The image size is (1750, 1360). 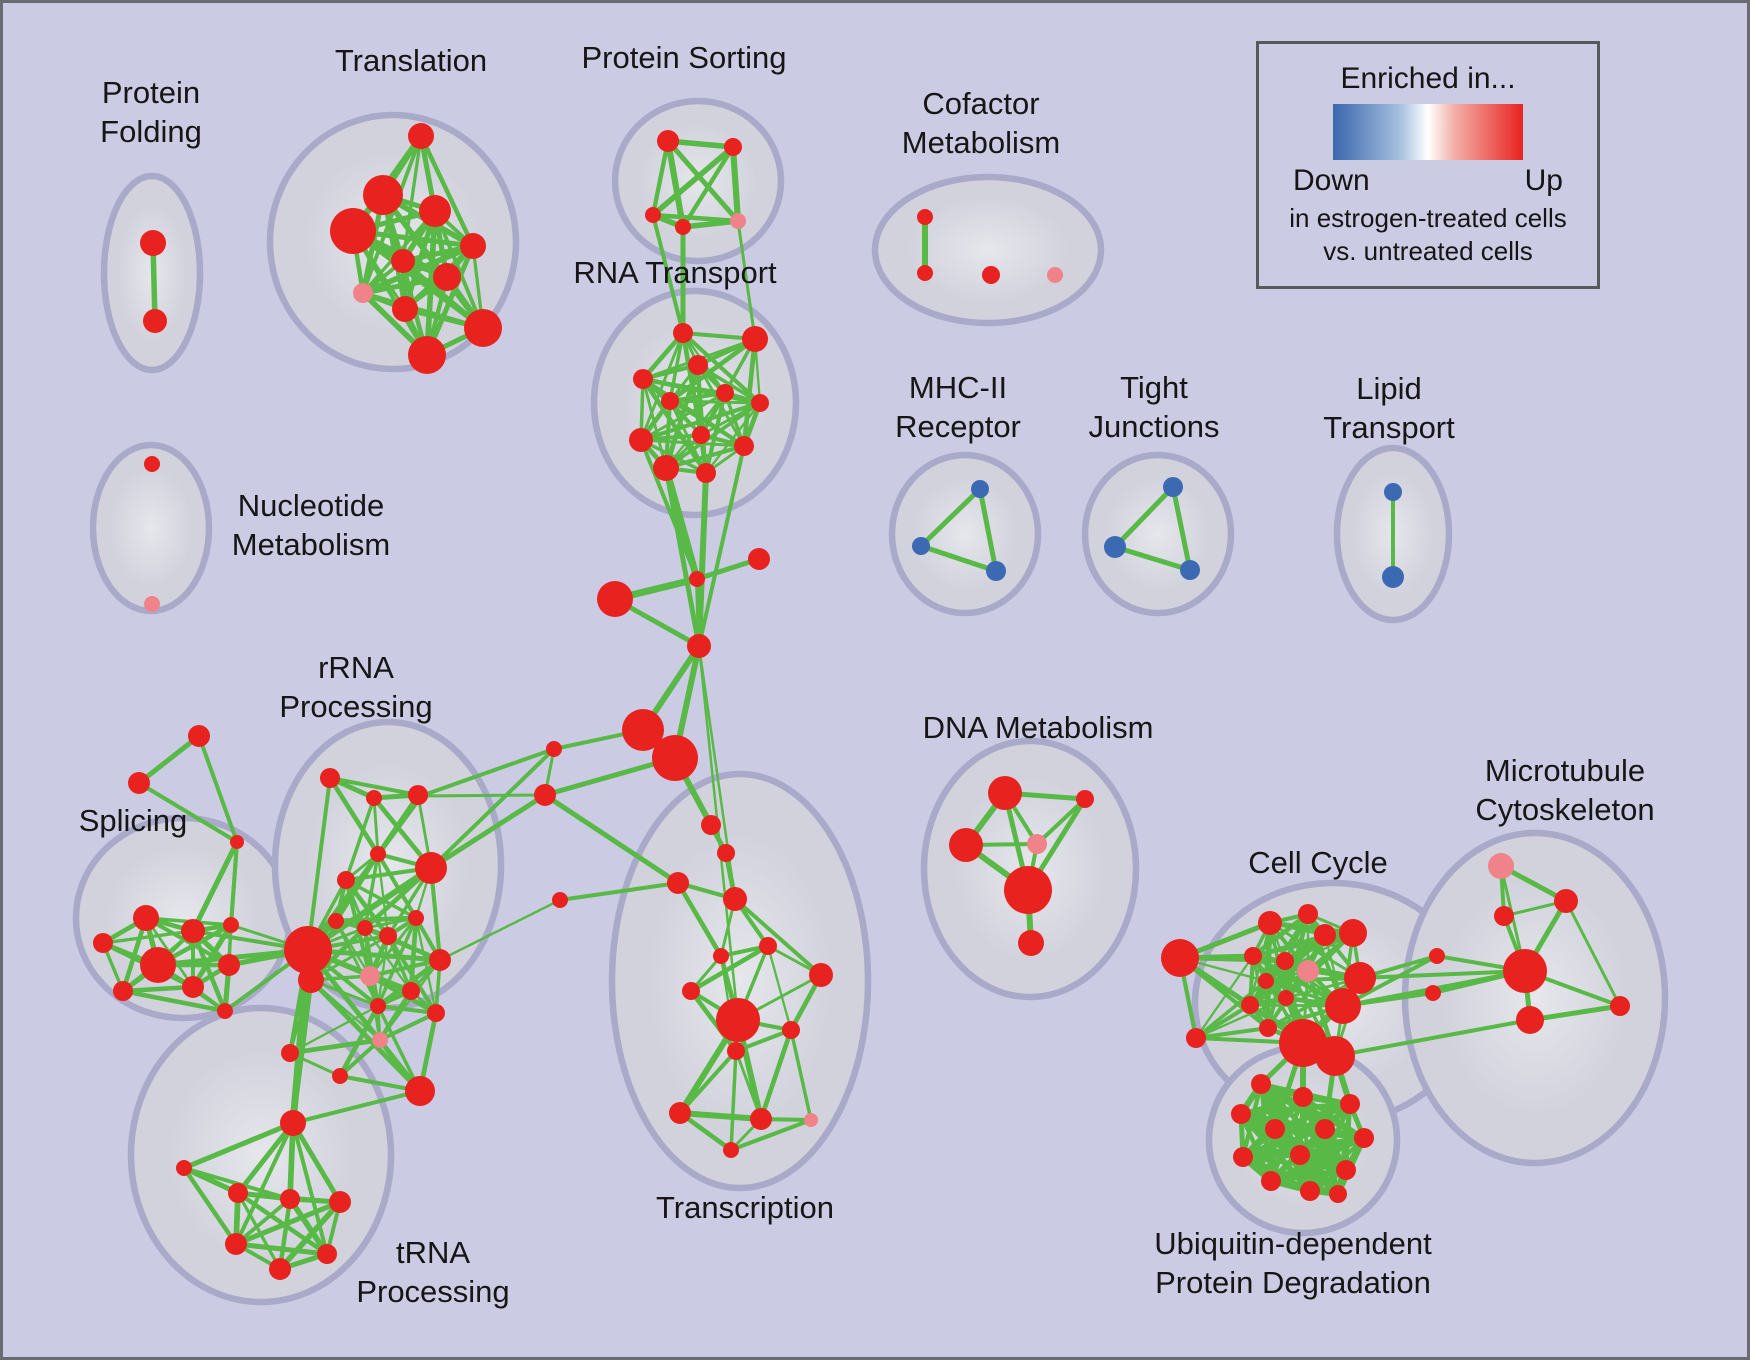 What do you see at coordinates (1389, 388) in the screenshot?
I see `cluster-label-lipid_transport: Lipid` at bounding box center [1389, 388].